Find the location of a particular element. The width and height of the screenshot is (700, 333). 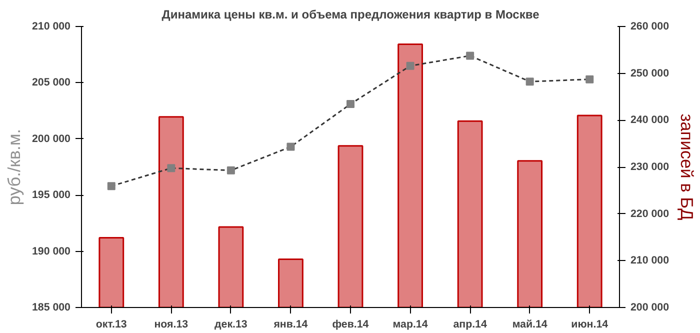

y-axis-title: руб./кв.м. is located at coordinates (14, 167).